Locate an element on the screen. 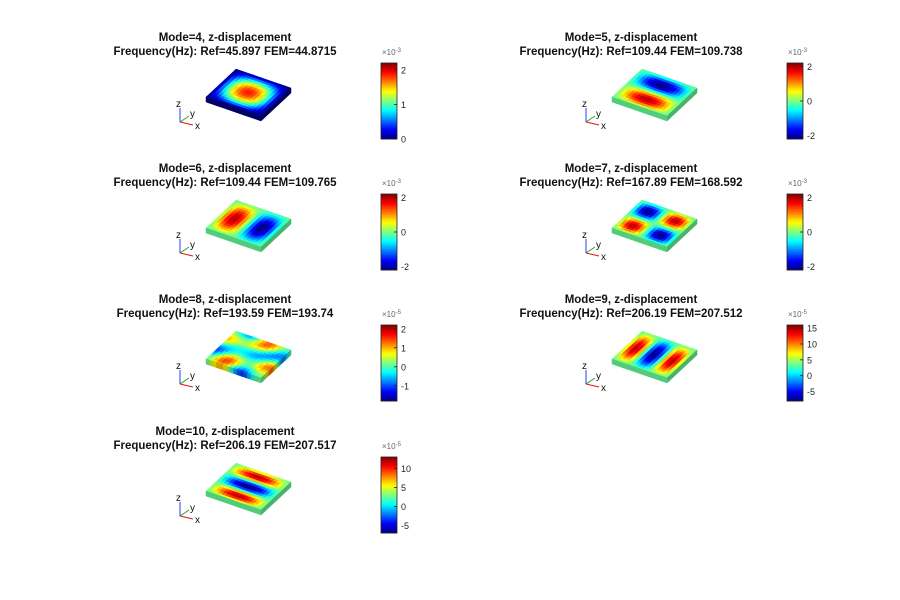 The width and height of the screenshot is (900, 600). colorbar-tick-label: -2 is located at coordinates (811, 136).